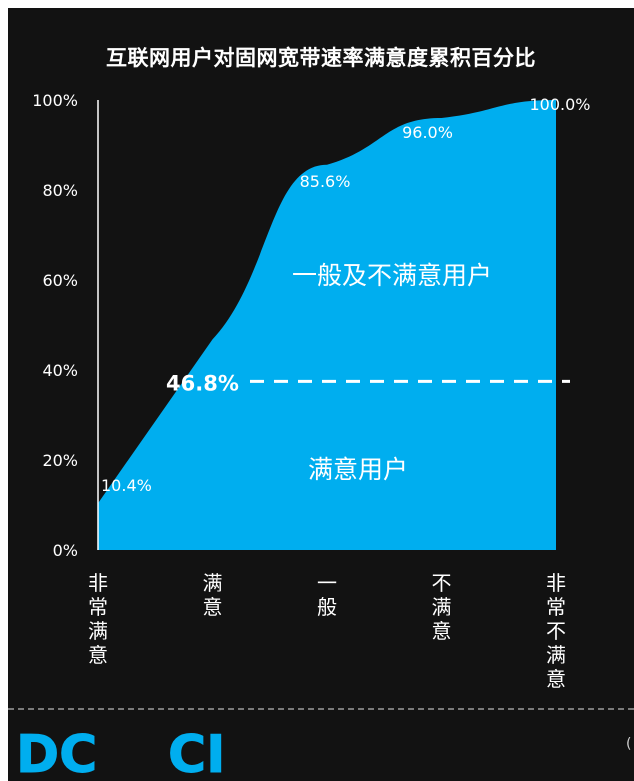 The image size is (634, 781). I want to click on data-label: 85.6%, so click(325, 181).